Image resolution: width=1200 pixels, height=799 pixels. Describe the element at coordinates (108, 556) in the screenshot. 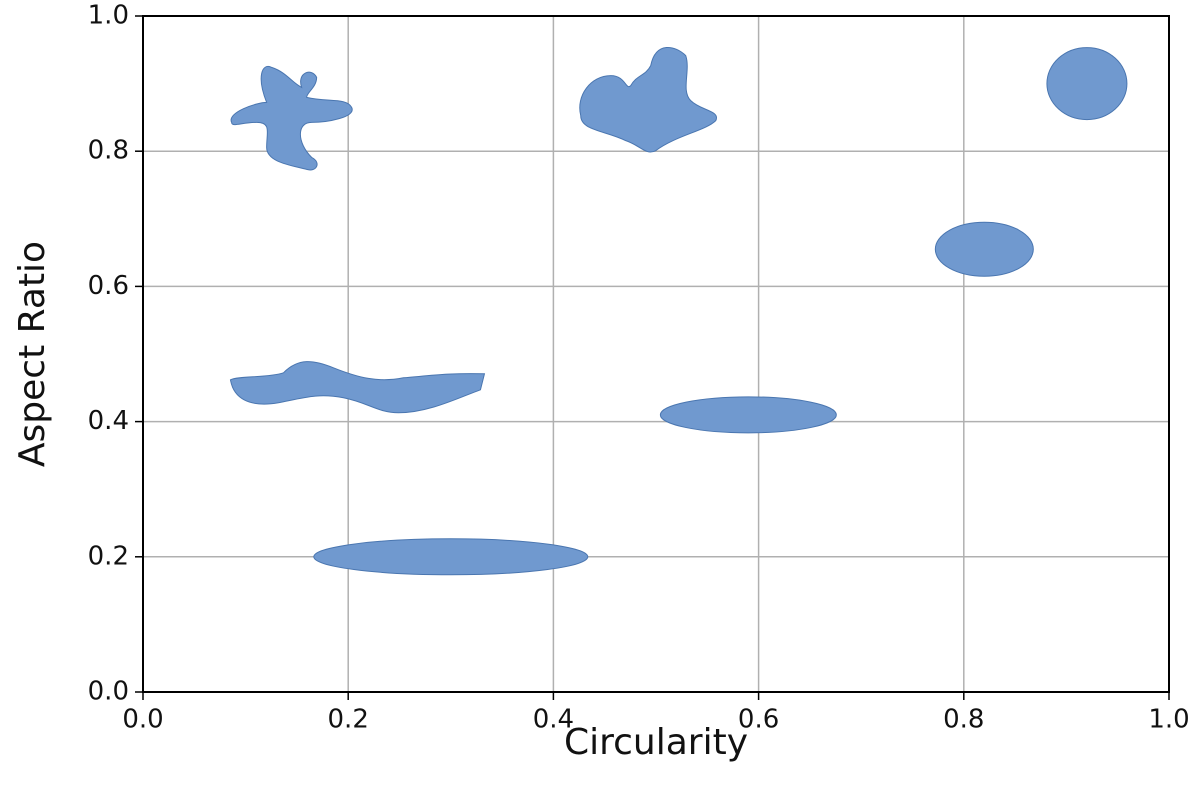

I see `y-tick-label: 0.2` at that location.